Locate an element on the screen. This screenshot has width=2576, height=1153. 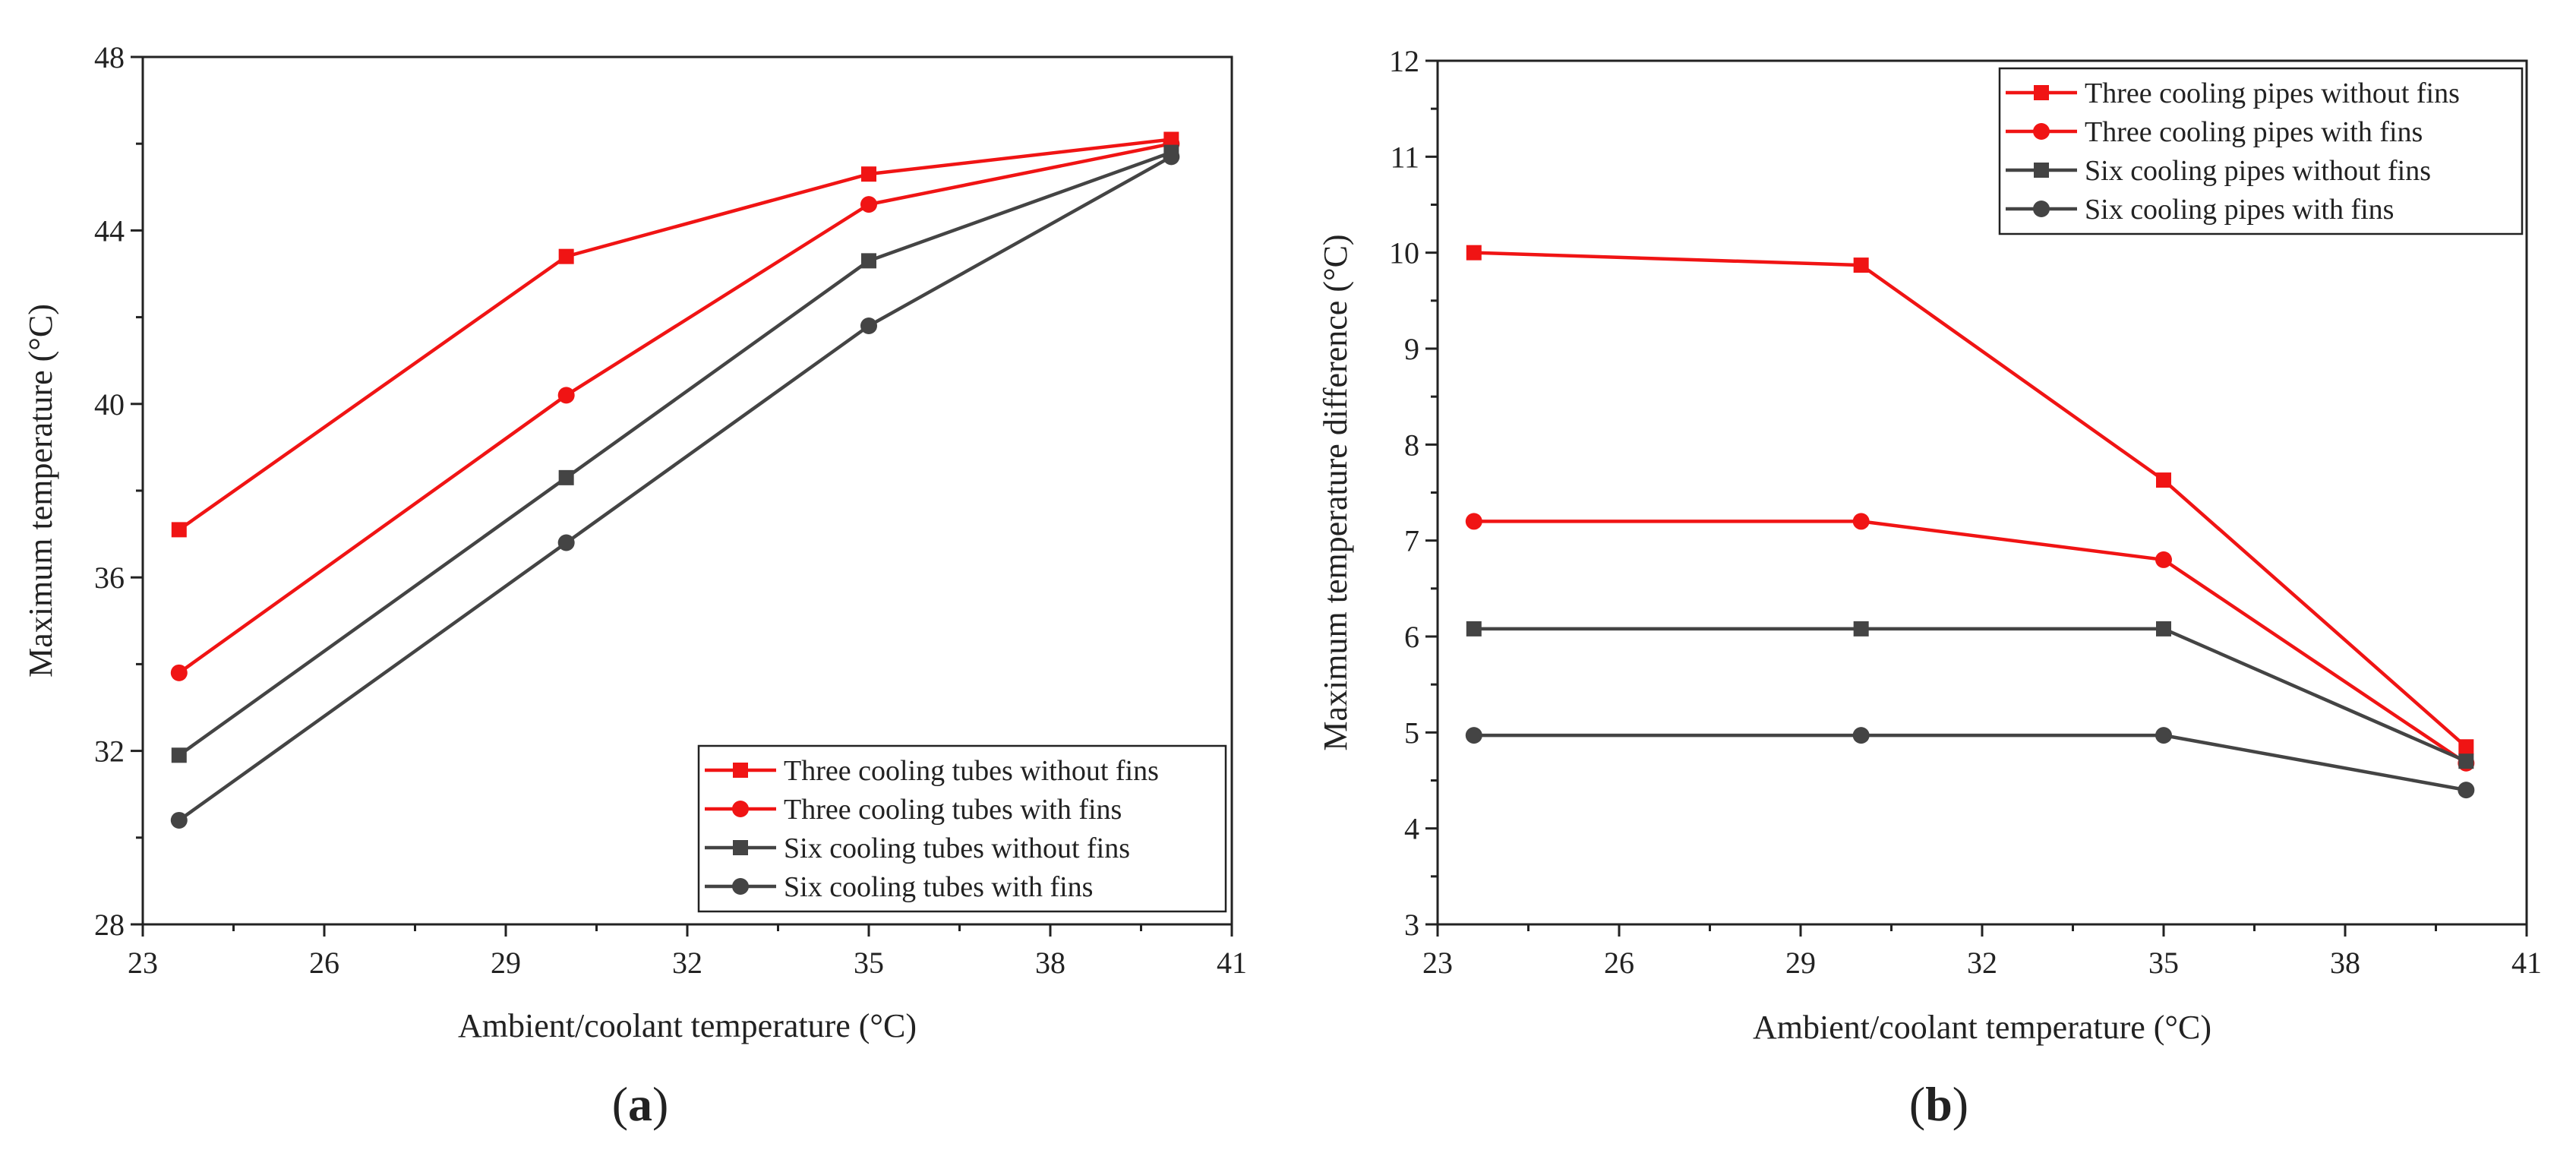
legend-label: Six cooling tubes without fins is located at coordinates (957, 848).